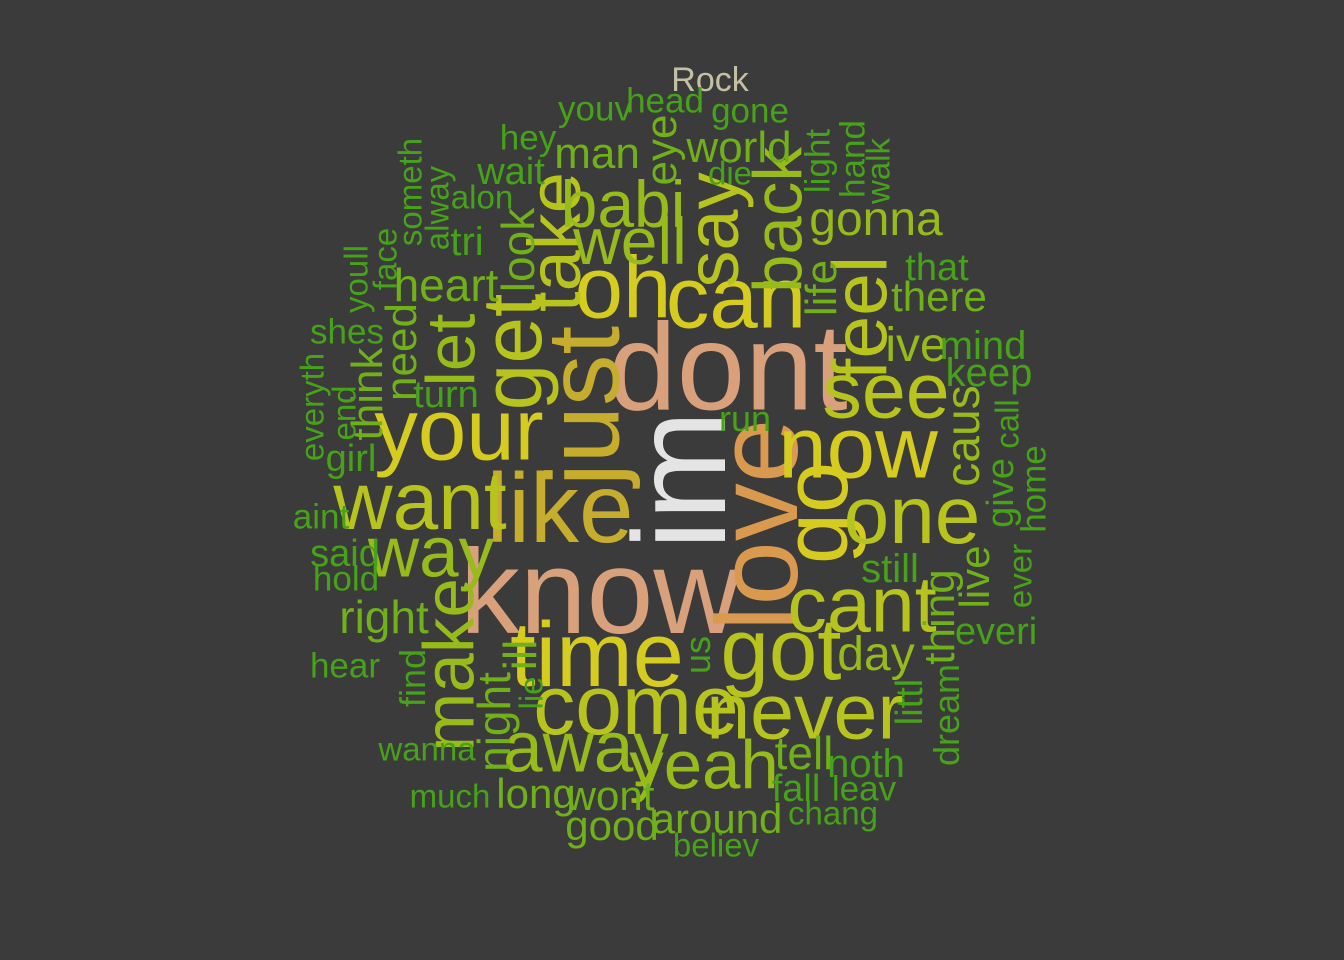  What do you see at coordinates (420, 501) in the screenshot?
I see `cloud-word-want: want` at bounding box center [420, 501].